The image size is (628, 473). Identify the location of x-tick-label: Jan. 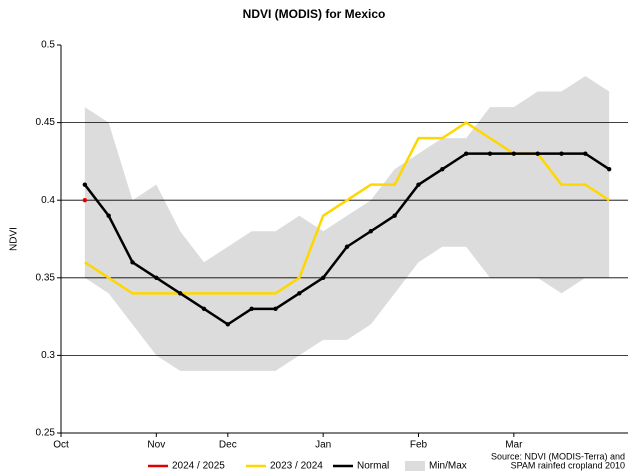
(323, 445).